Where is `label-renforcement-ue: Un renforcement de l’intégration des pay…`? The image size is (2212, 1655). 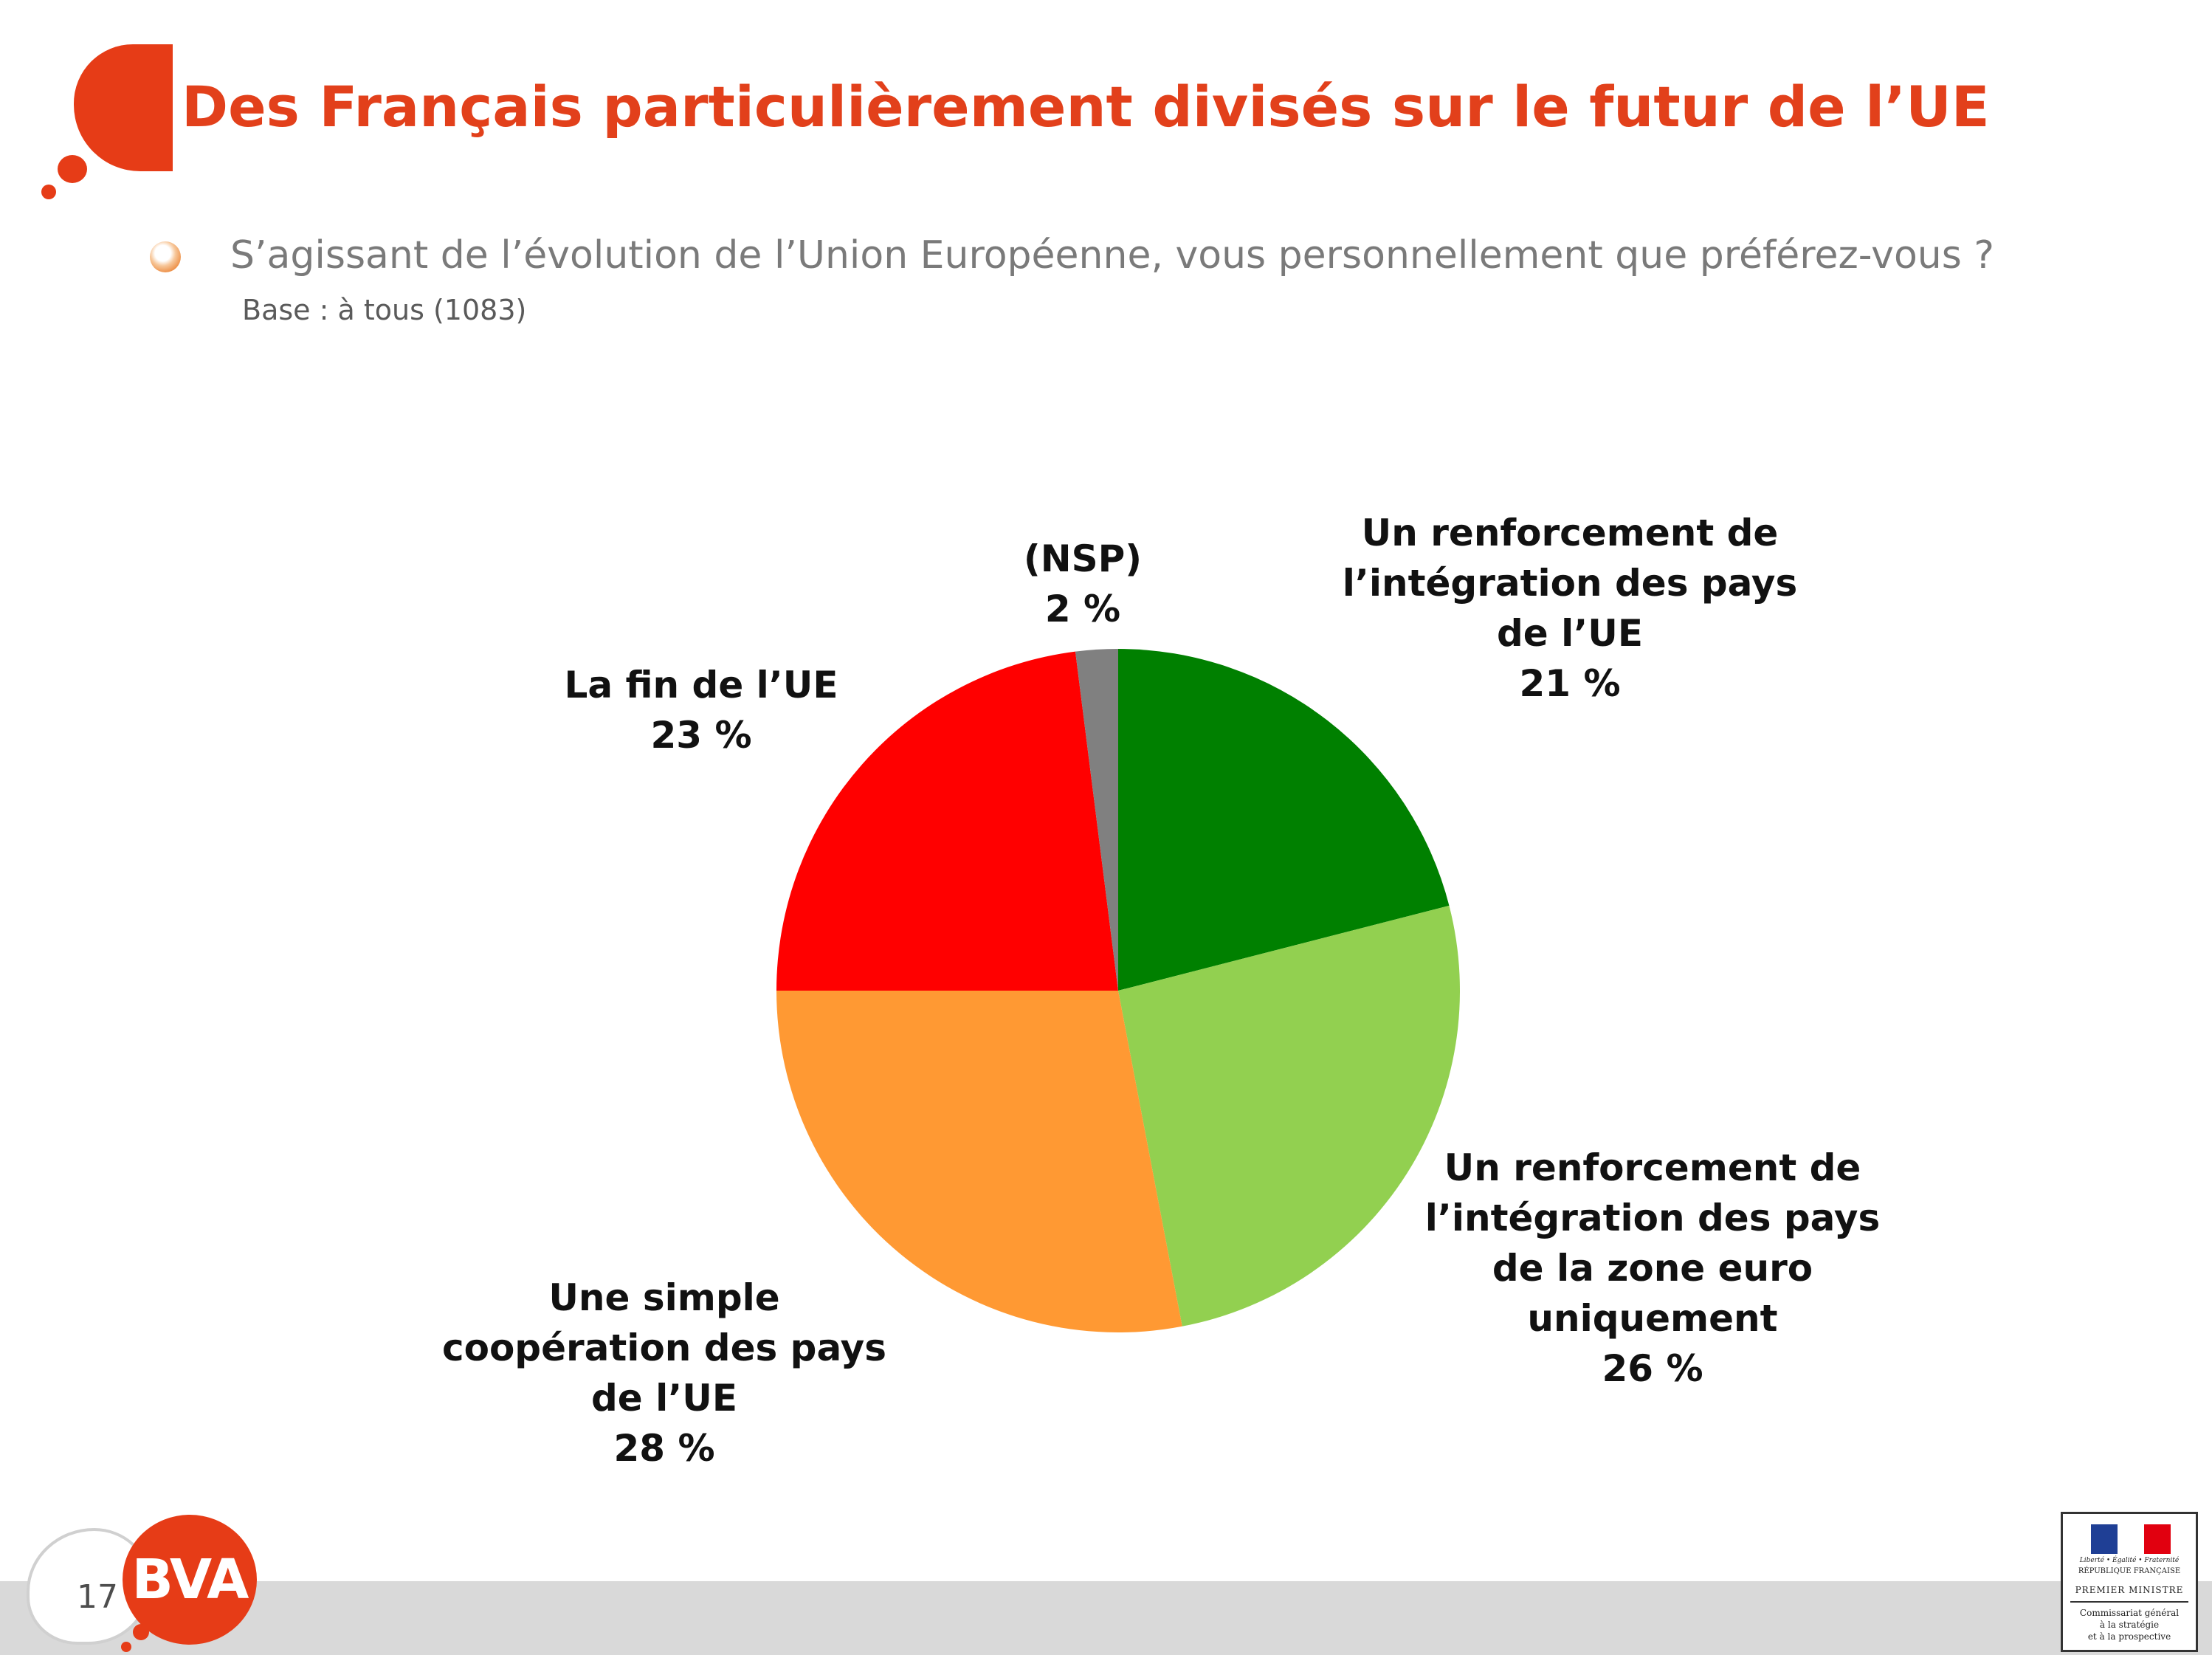
label-renforcement-ue: Un renforcement de l’intégration des pay… is located at coordinates (1570, 608).